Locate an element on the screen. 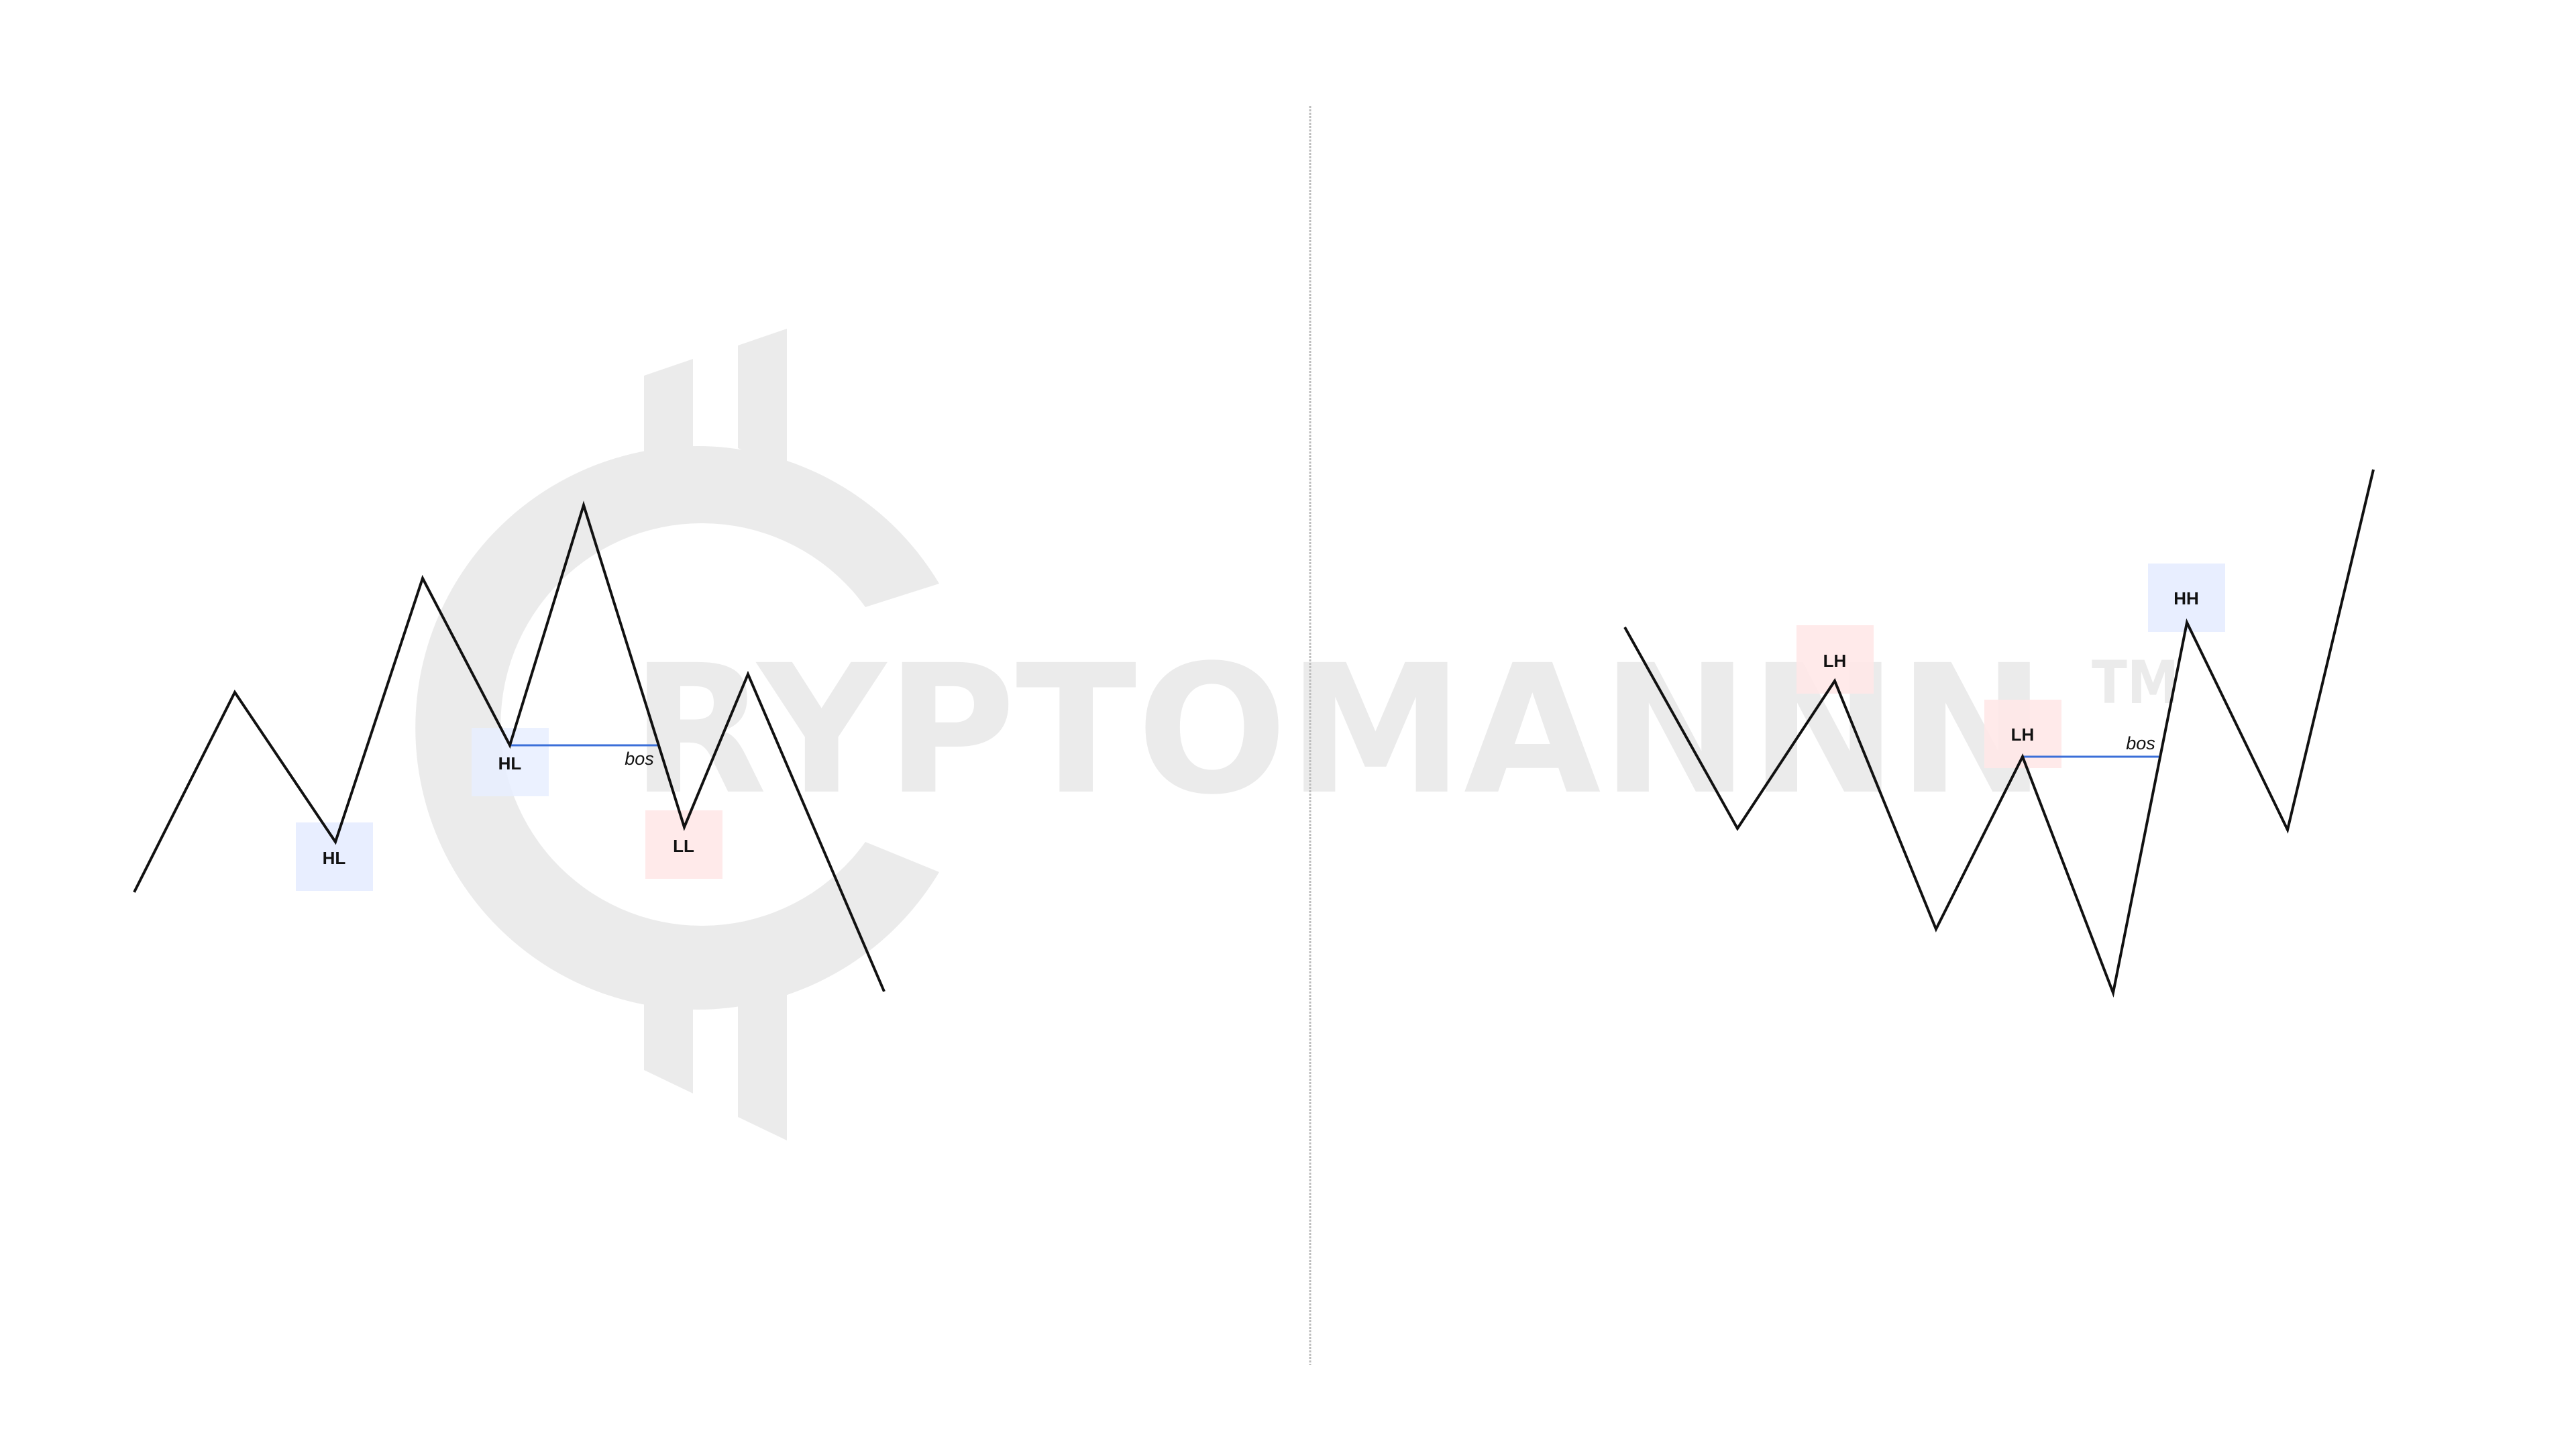 The height and width of the screenshot is (1449, 2576). logo-bar-top-right is located at coordinates (762, 399).